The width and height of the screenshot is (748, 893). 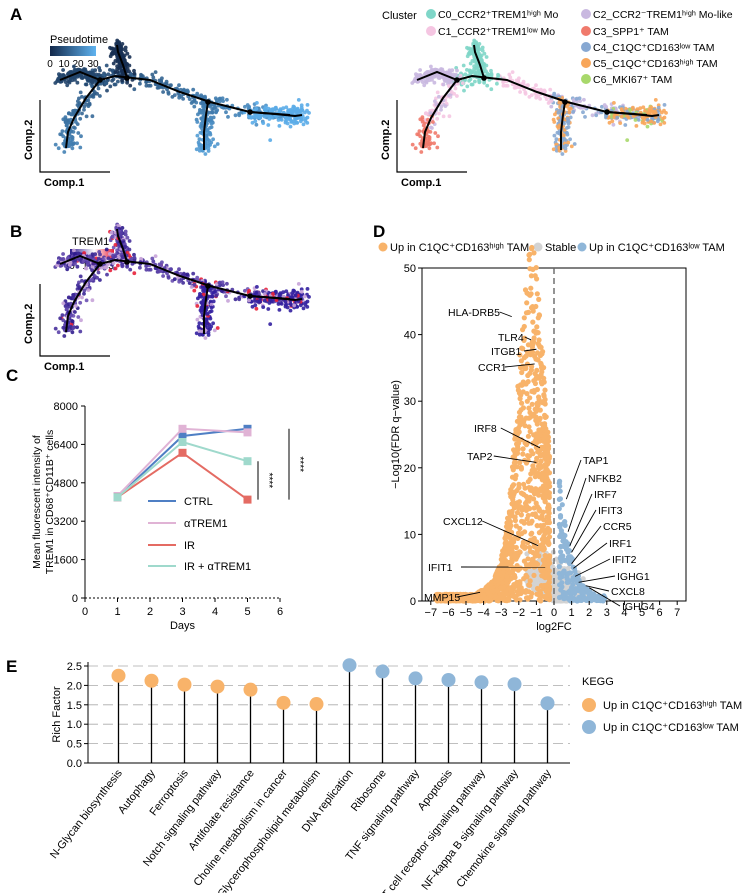 I want to click on axis-label-comp1: Comp.1, so click(x=421, y=183).